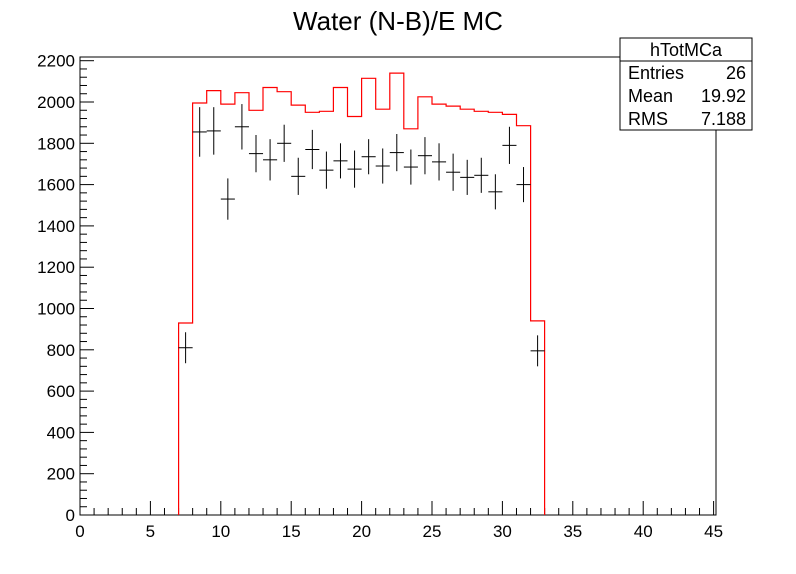  Describe the element at coordinates (686, 50) in the screenshot. I see `stats-box-title: hTotMCa` at that location.